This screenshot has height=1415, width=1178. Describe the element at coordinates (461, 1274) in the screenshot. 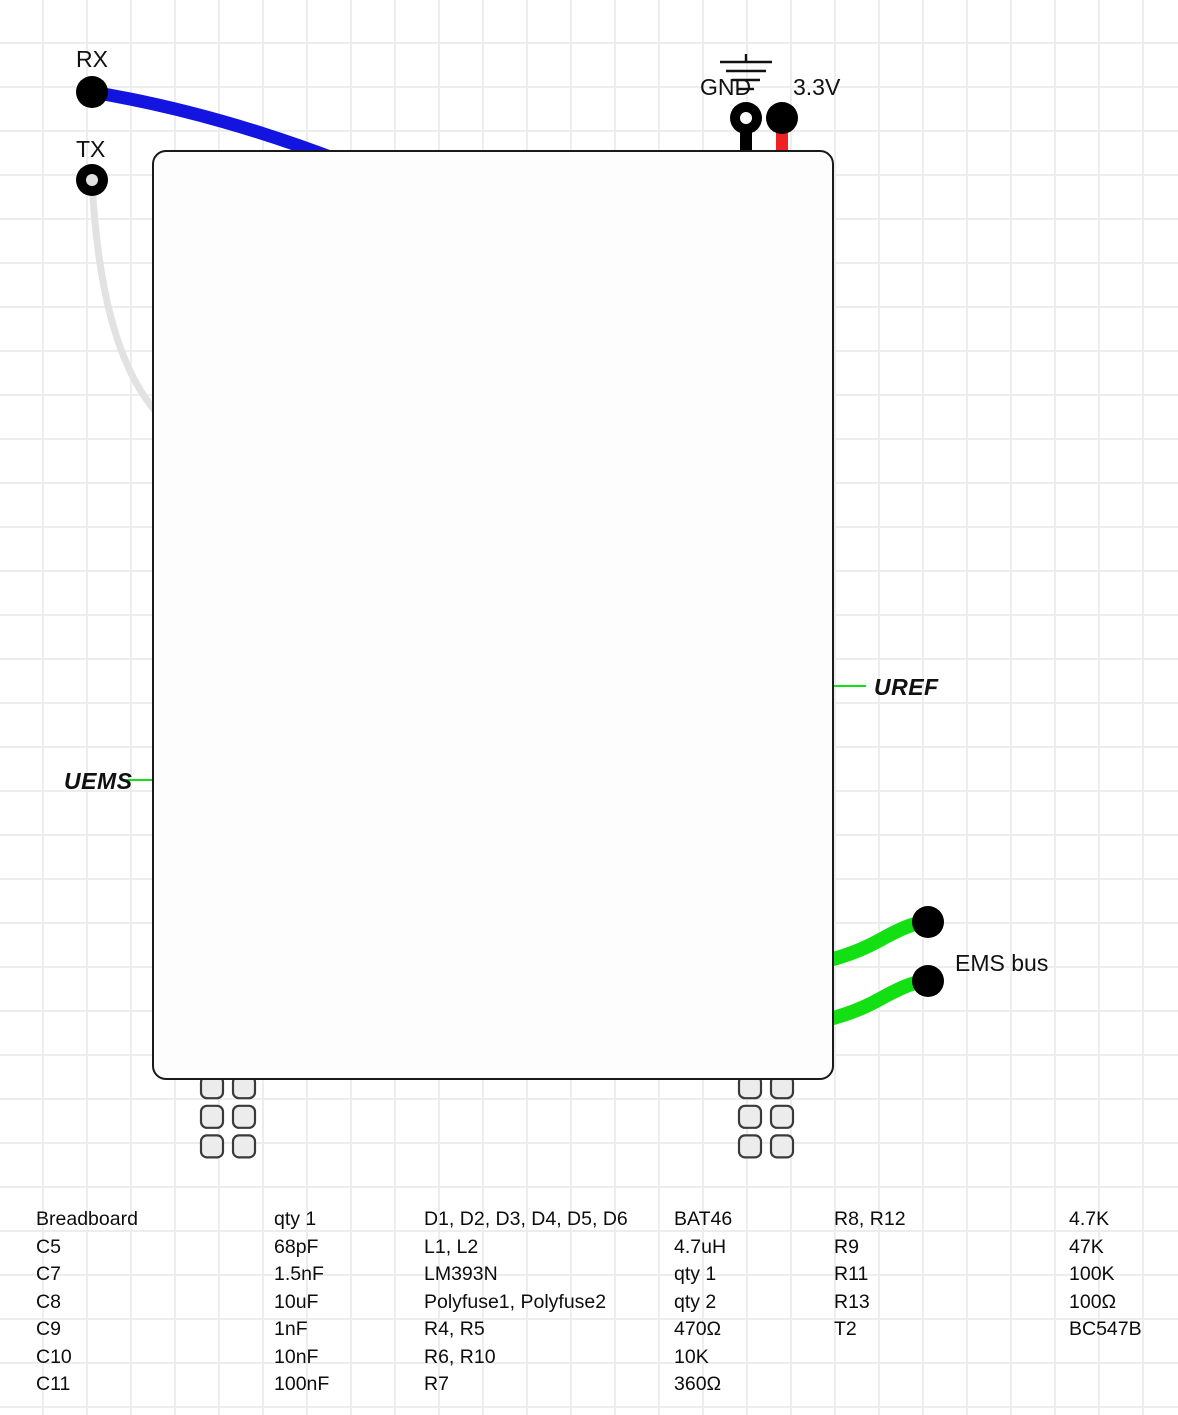

I see `bom-cell: LM393N` at that location.